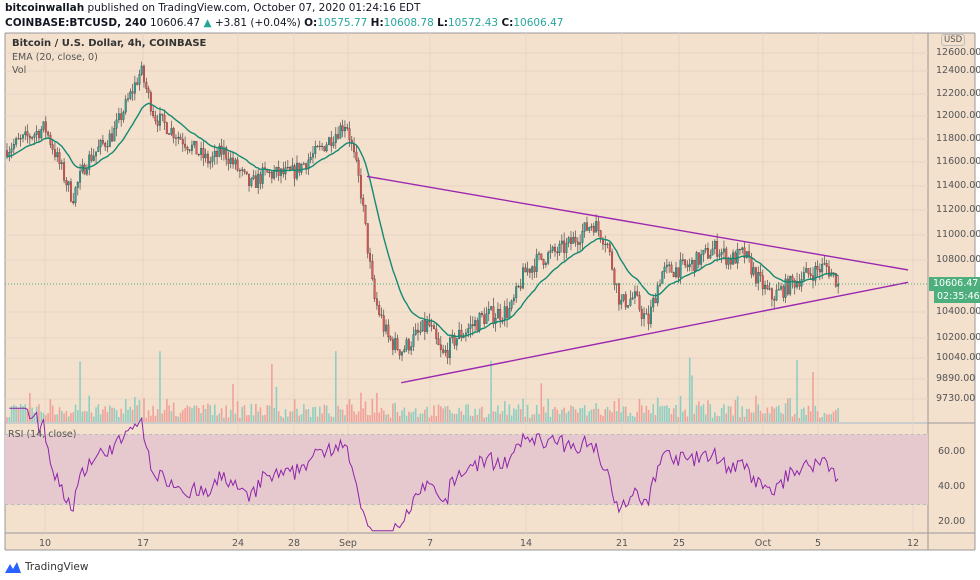 The width and height of the screenshot is (980, 580). Describe the element at coordinates (42, 434) in the screenshot. I see `legend-rsi: RSI (14, close)` at that location.